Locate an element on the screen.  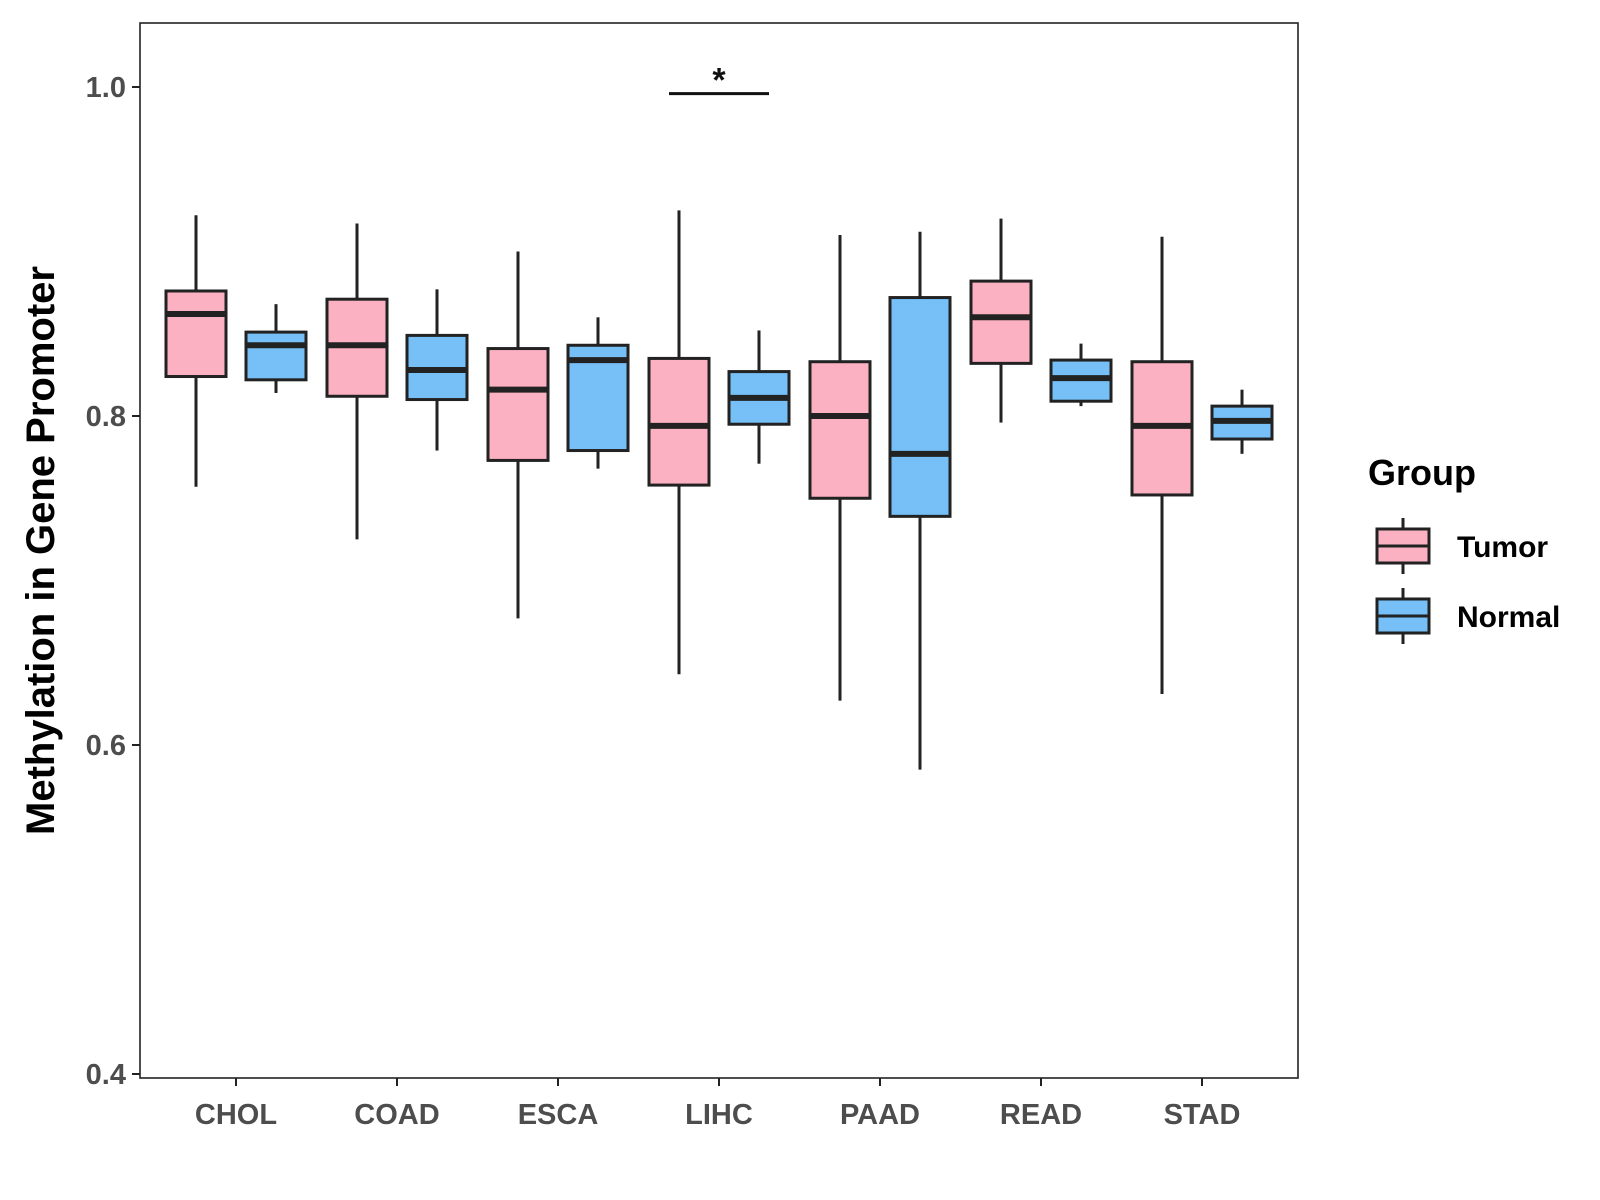
box-tumor-stad is located at coordinates (1162, 465).